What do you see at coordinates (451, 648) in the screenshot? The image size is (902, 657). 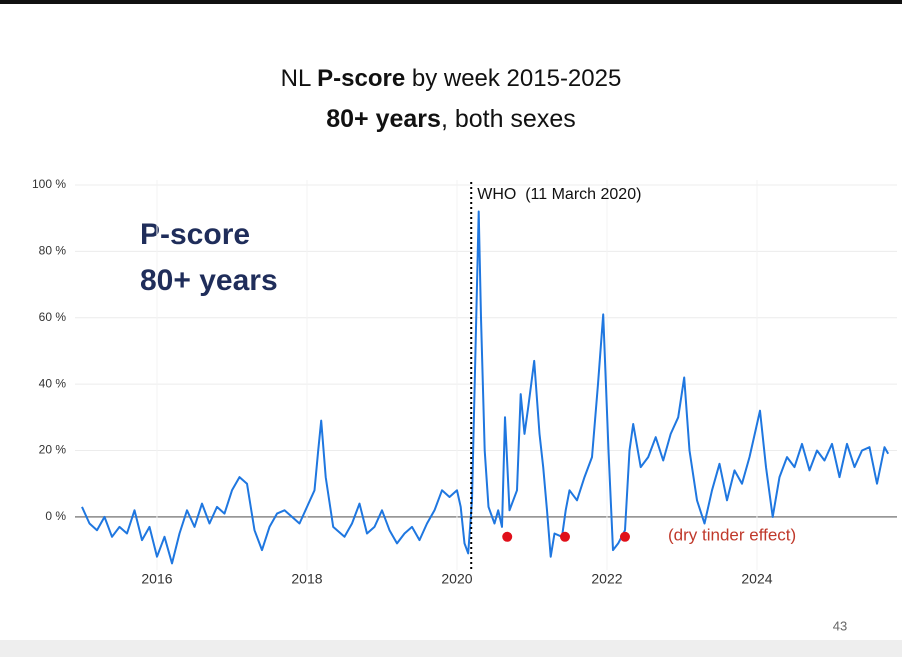 I see `bottom-band` at bounding box center [451, 648].